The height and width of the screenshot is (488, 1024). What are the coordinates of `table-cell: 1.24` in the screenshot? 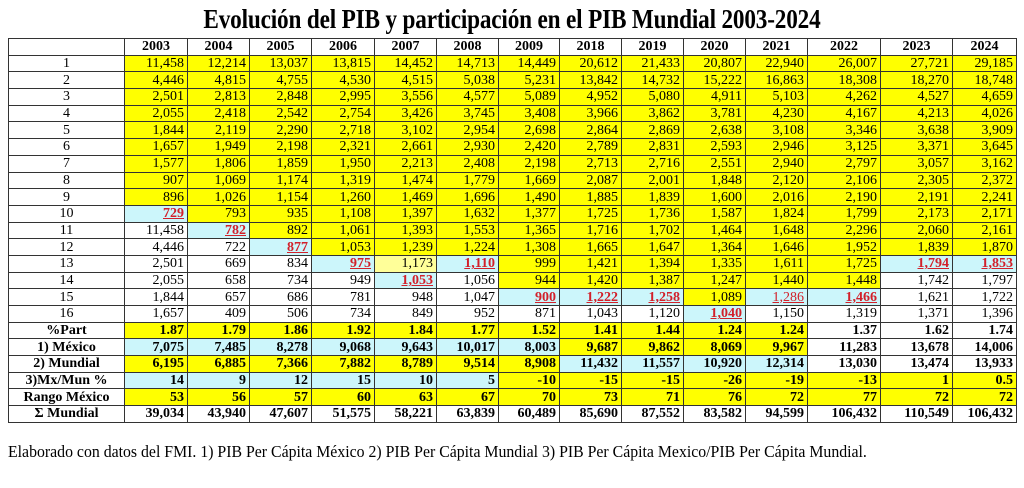 It's located at (714, 330).